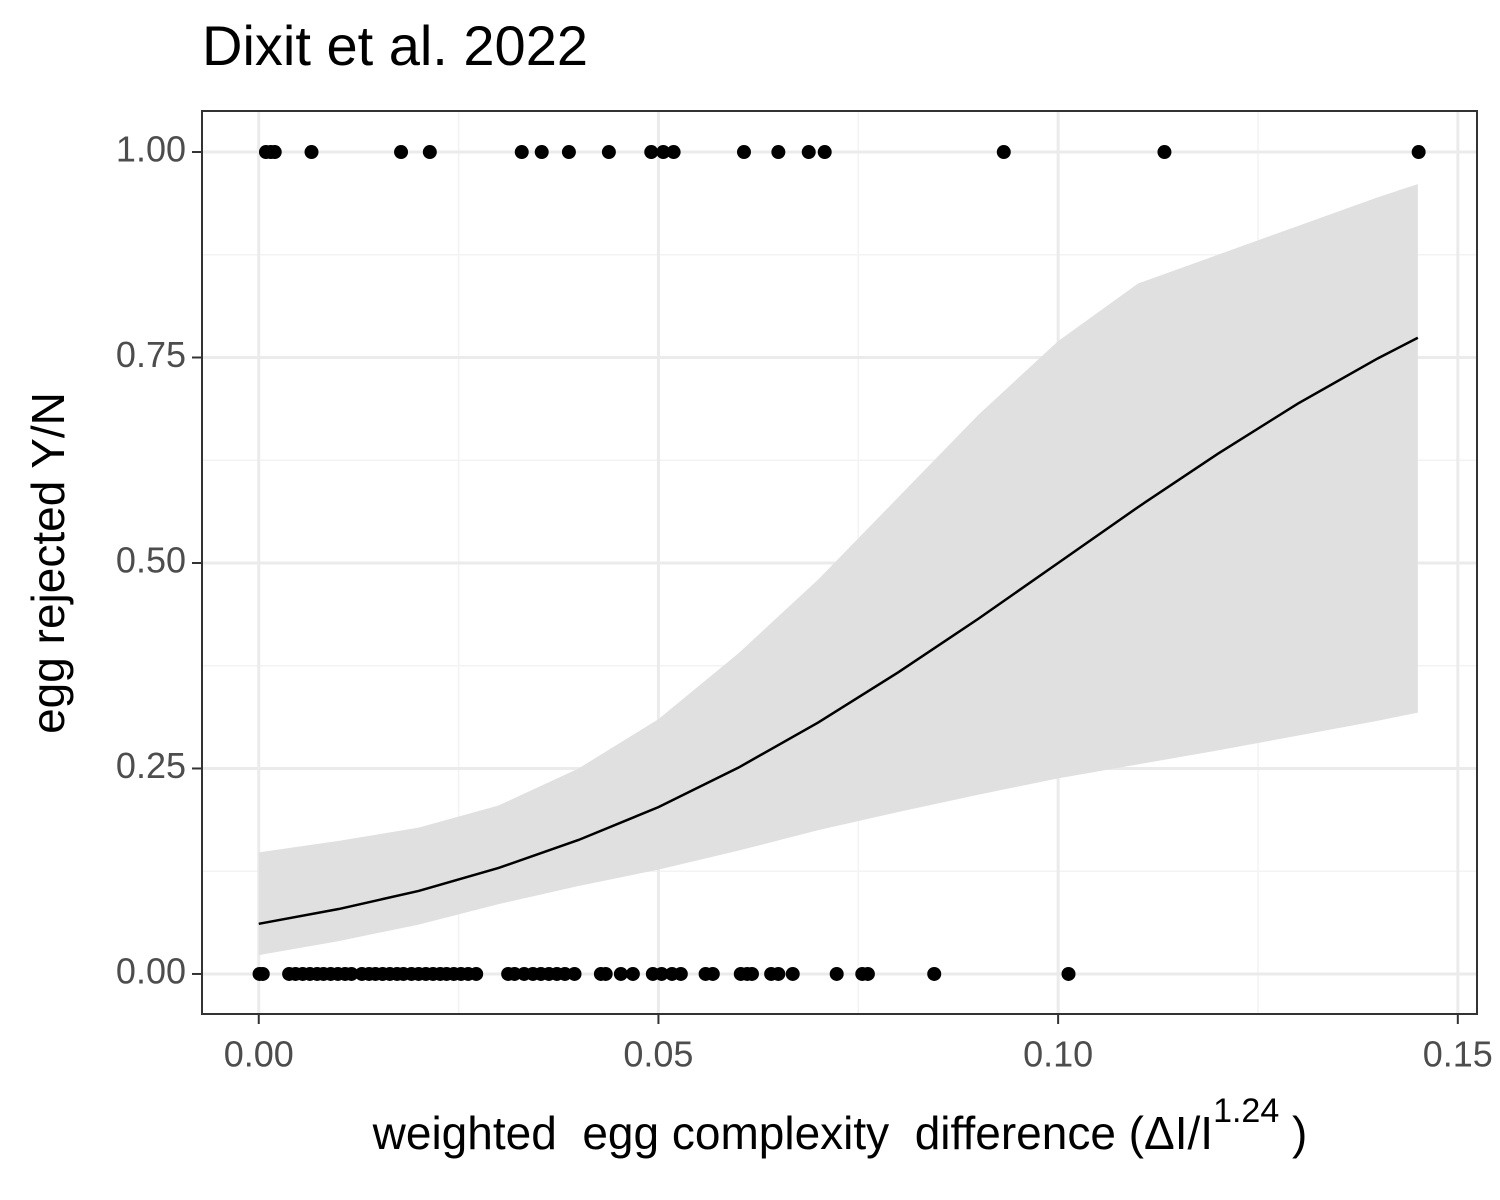 The image size is (1500, 1200). I want to click on x-axis-title-superscript: 1.24, so click(1246, 1111).